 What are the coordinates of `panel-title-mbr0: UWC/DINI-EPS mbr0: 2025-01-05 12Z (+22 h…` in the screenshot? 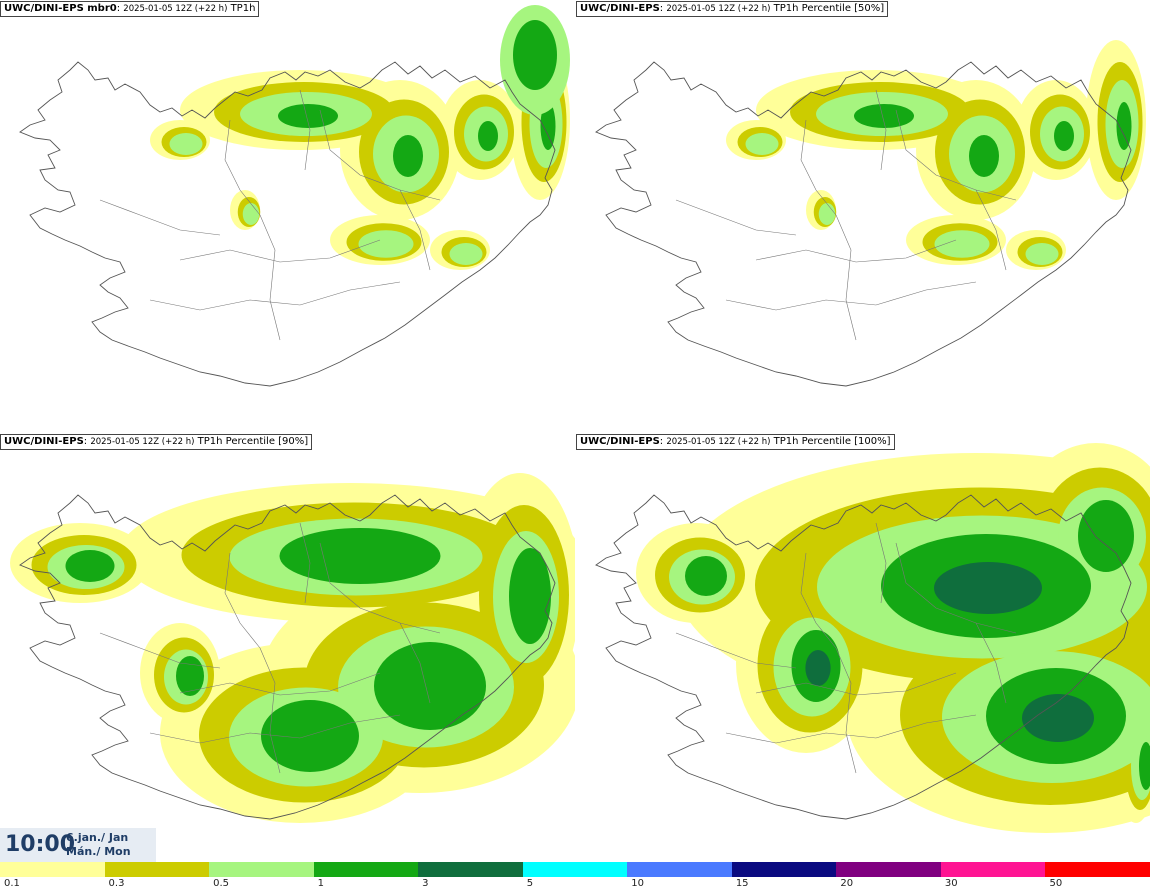 It's located at (130, 9).